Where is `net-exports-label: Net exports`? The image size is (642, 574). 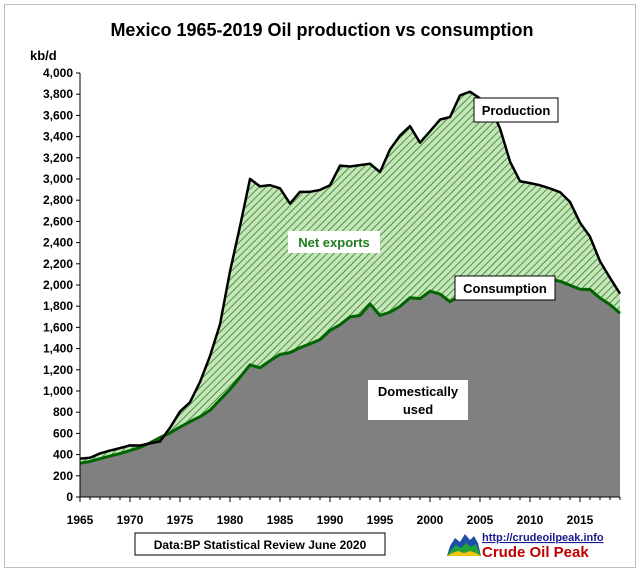 net-exports-label: Net exports is located at coordinates (334, 242).